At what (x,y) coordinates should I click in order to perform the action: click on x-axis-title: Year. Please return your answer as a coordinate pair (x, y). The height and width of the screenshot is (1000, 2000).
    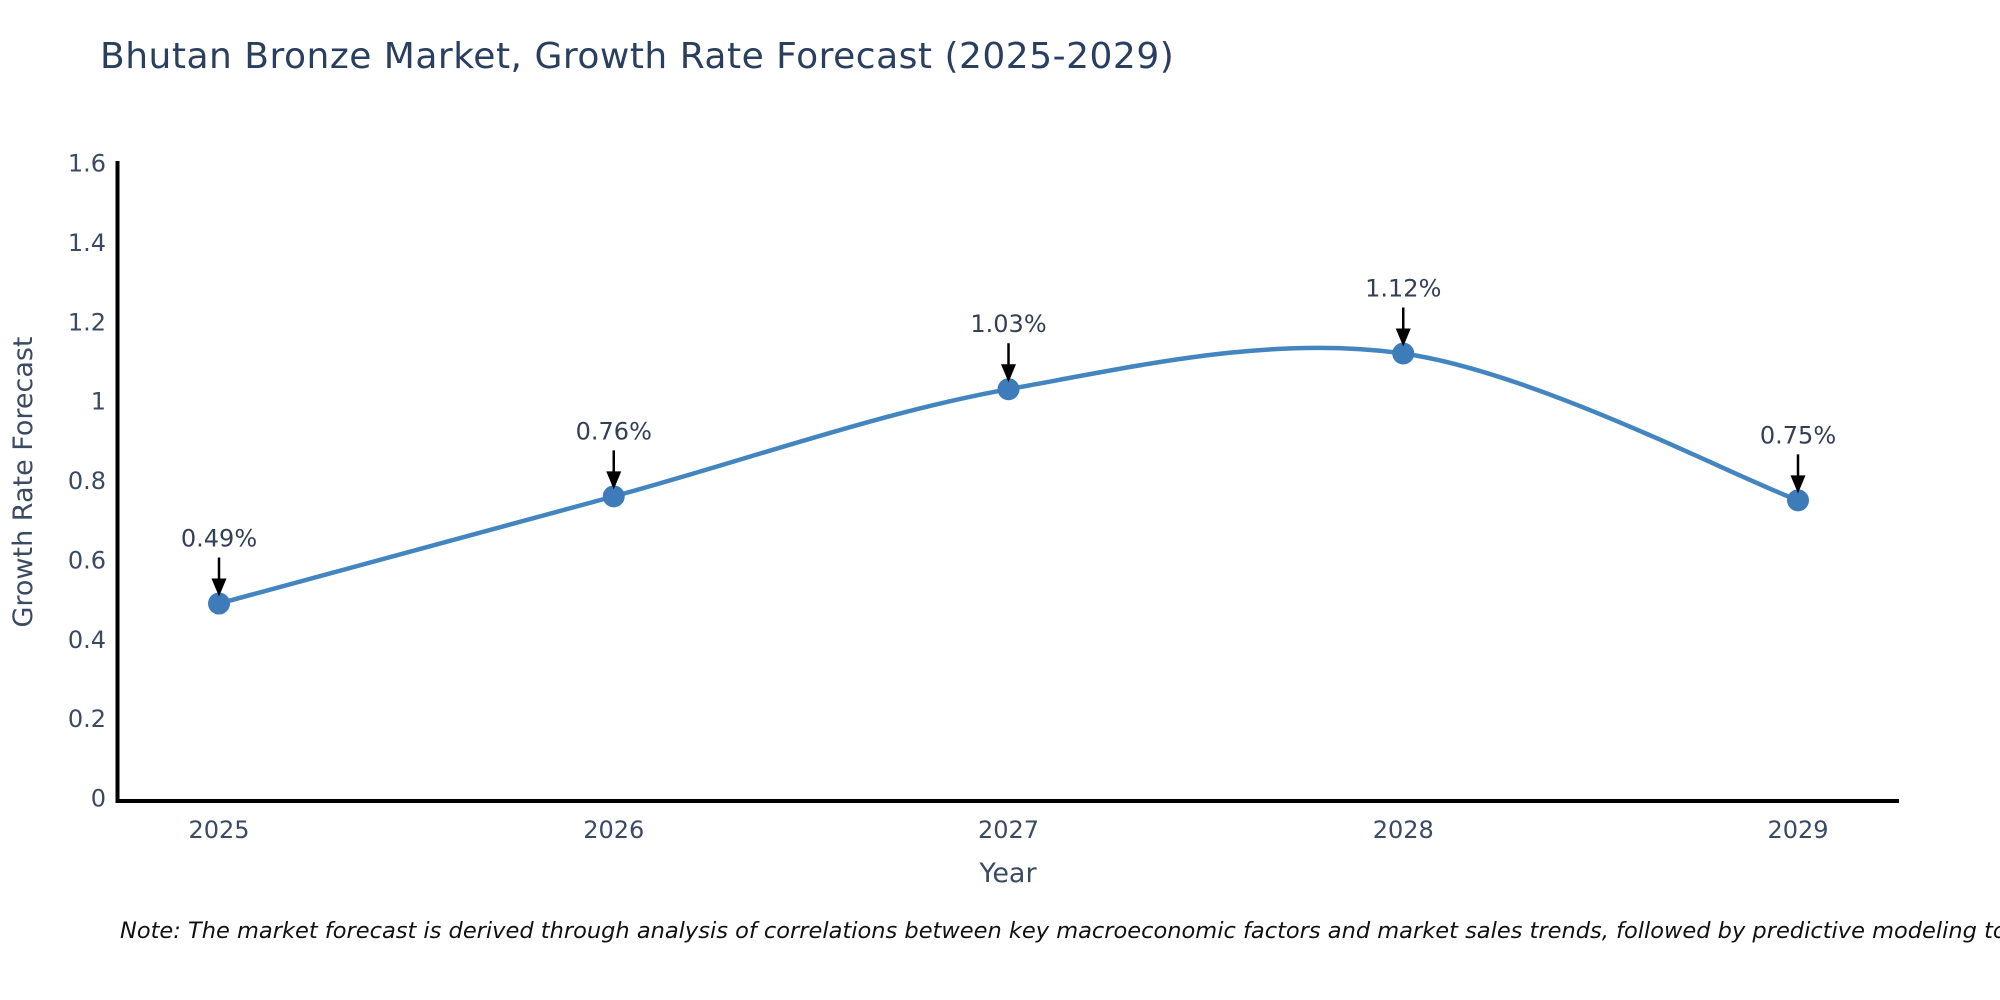
    Looking at the image, I should click on (1007, 873).